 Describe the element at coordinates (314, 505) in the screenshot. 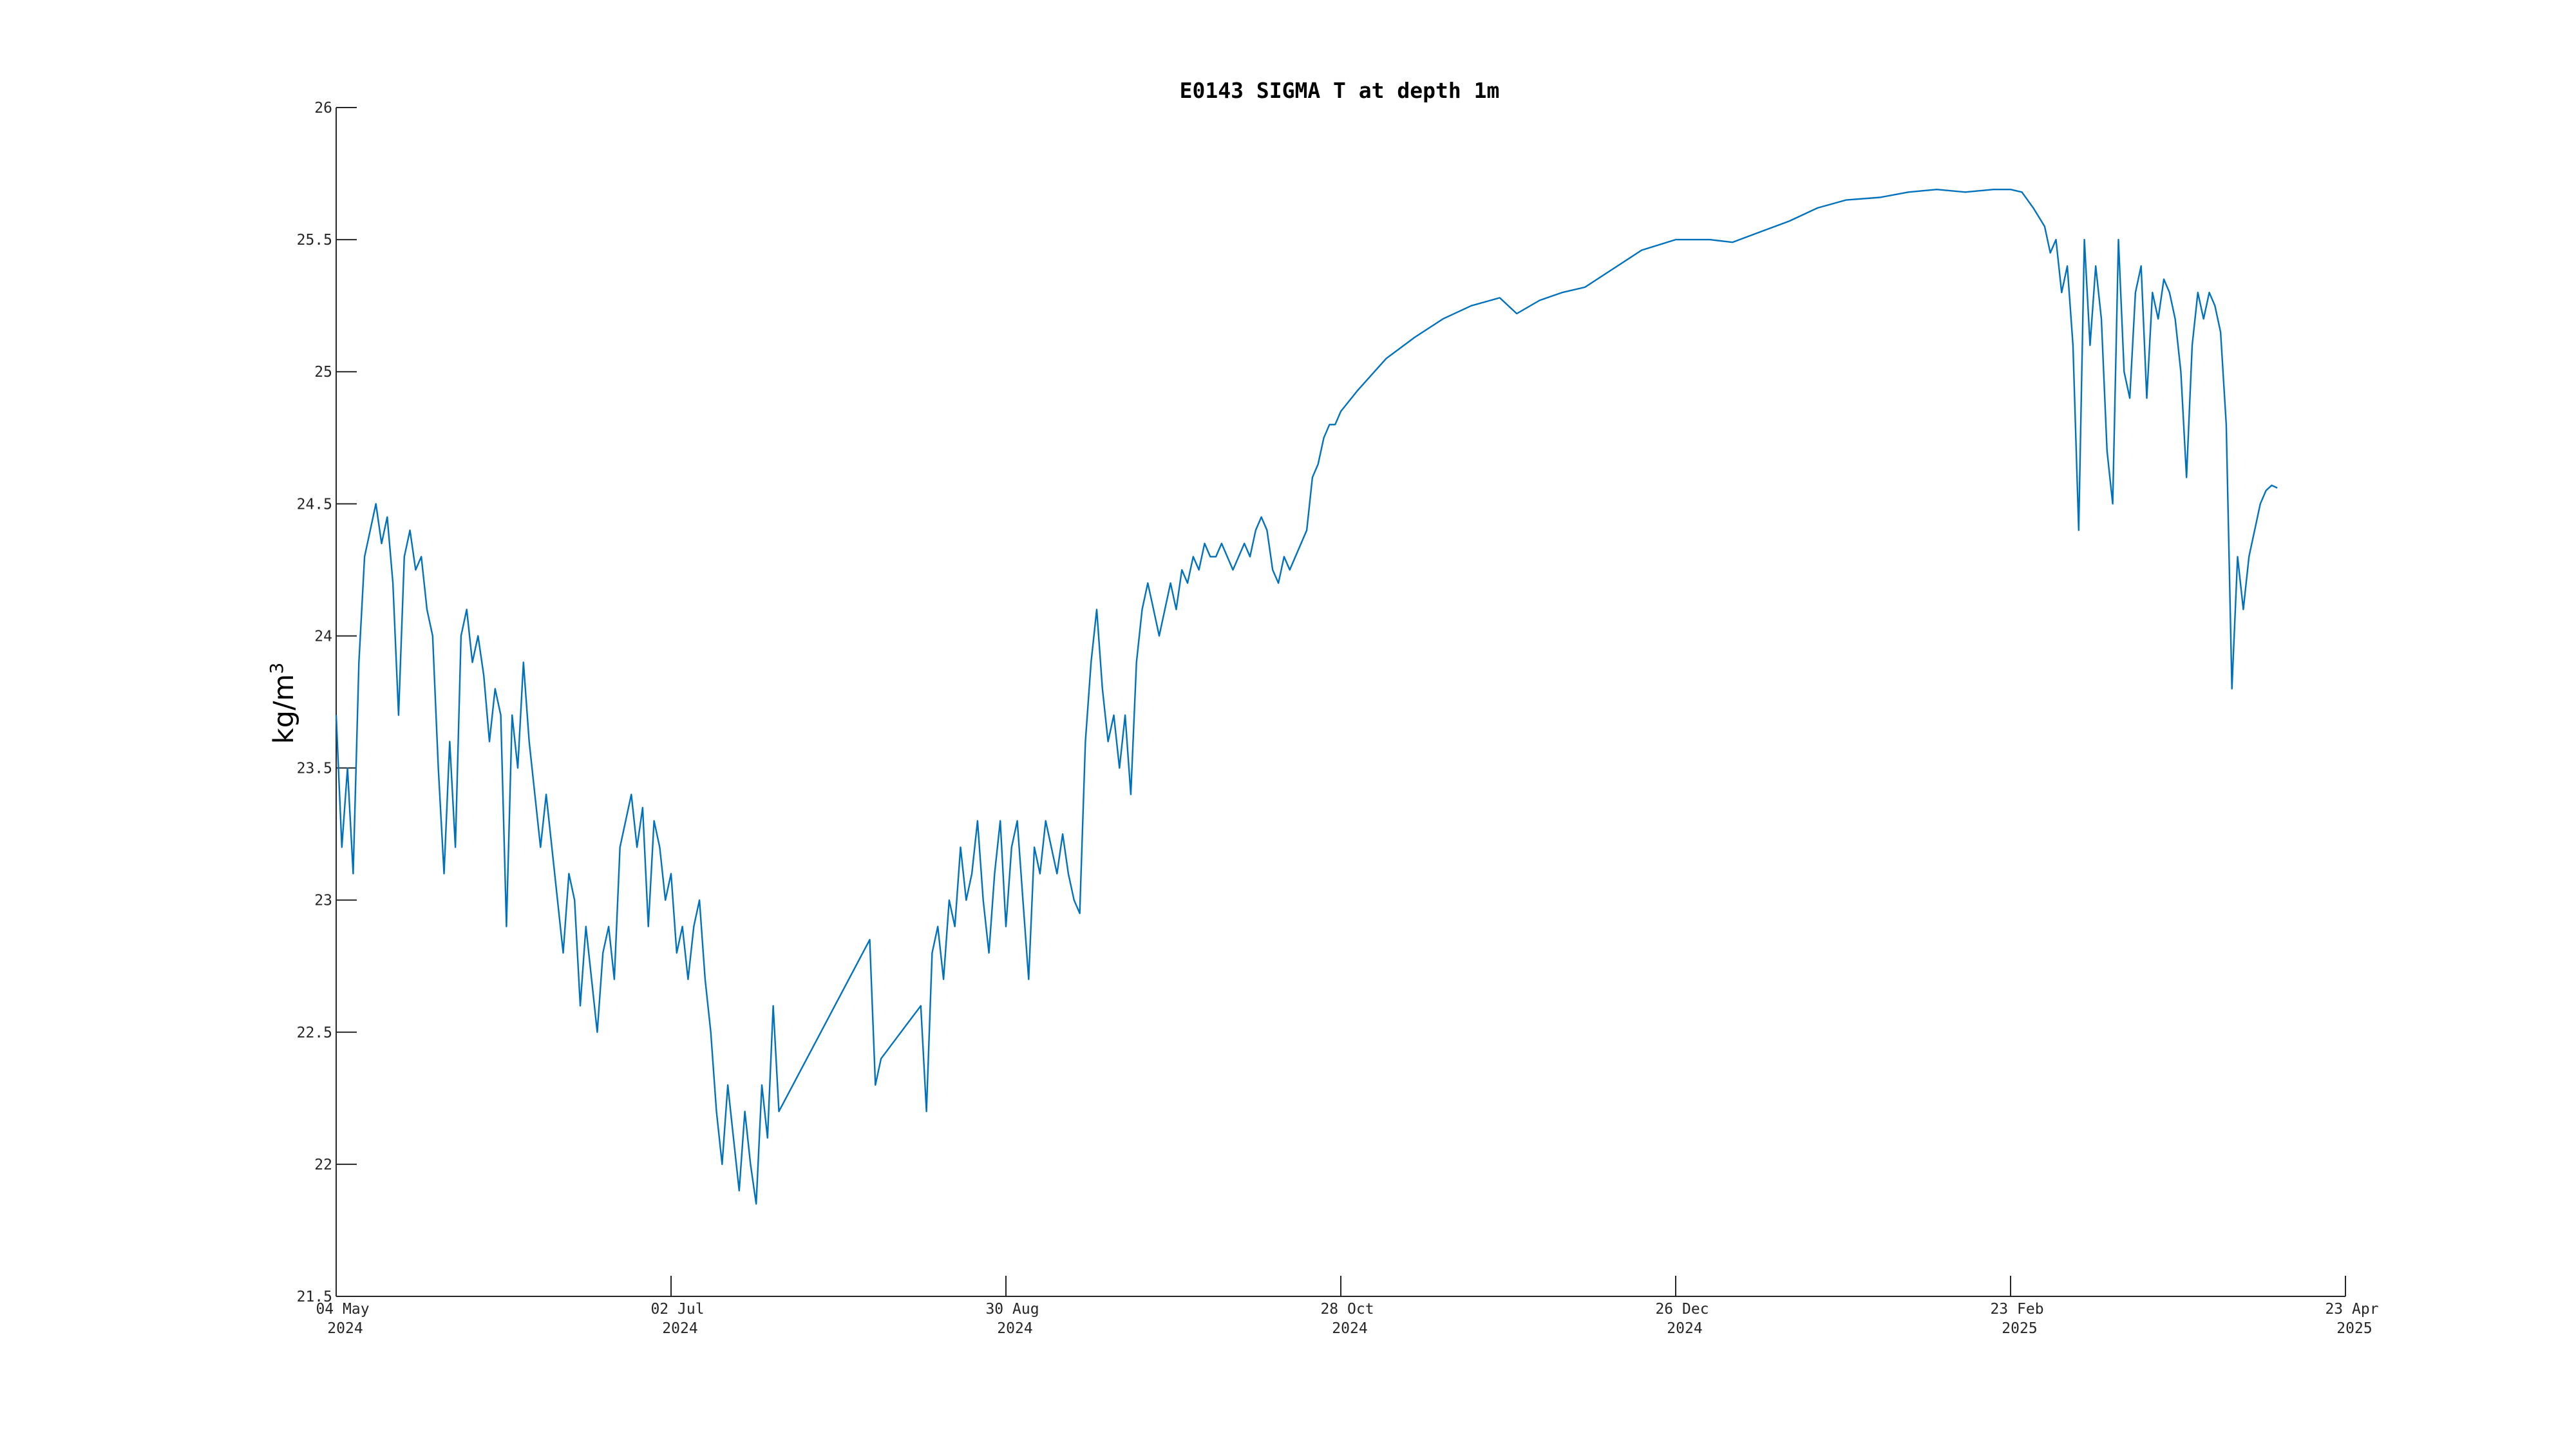

I see `y-tick-label: 24.5` at that location.